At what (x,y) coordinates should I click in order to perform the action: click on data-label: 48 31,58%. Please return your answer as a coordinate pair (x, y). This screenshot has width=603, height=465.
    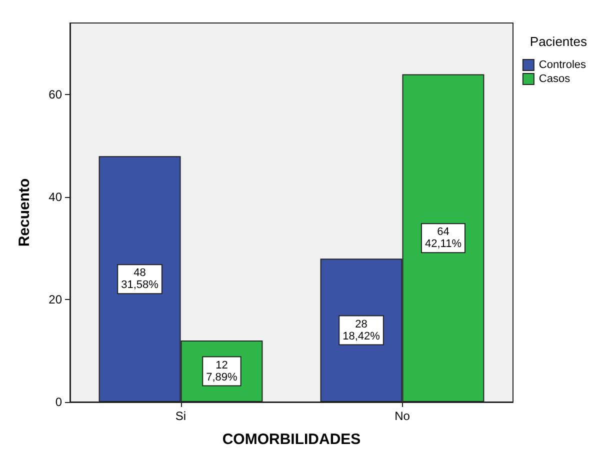
    Looking at the image, I should click on (140, 279).